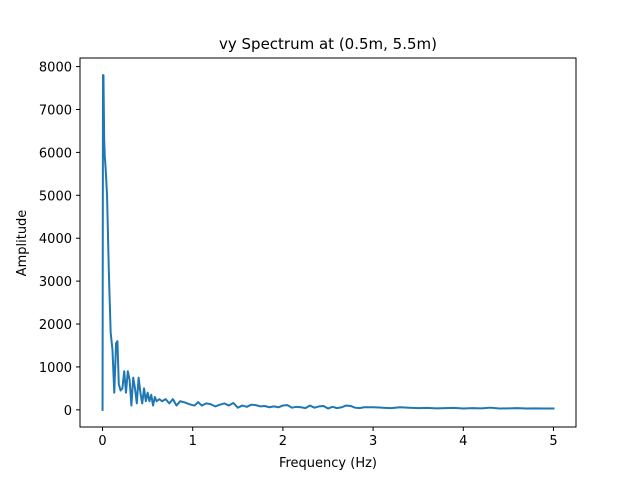  Describe the element at coordinates (373, 441) in the screenshot. I see `x-tick-label: 3` at that location.